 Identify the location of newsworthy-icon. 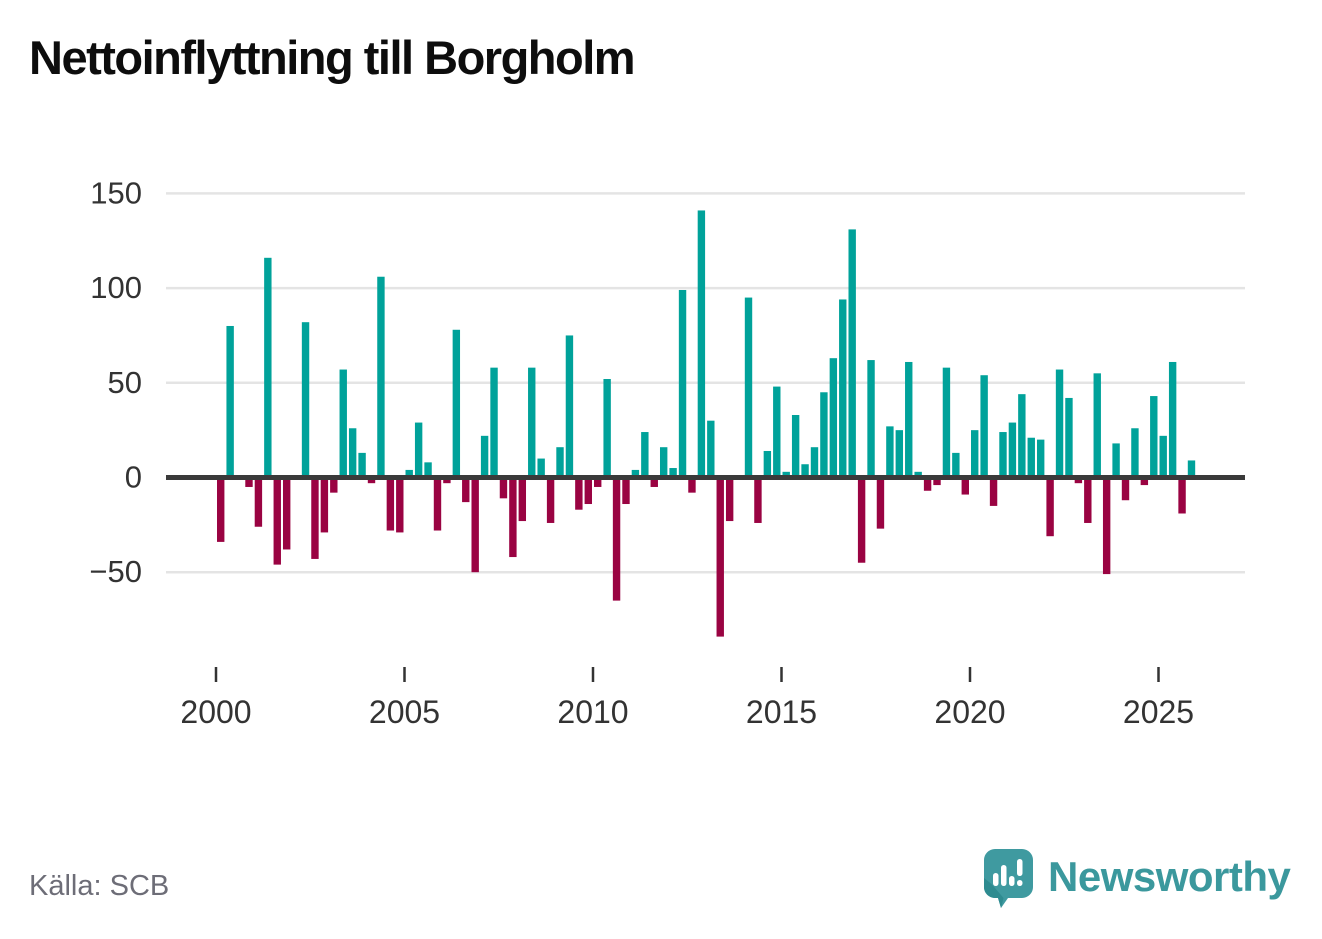
(1008, 878).